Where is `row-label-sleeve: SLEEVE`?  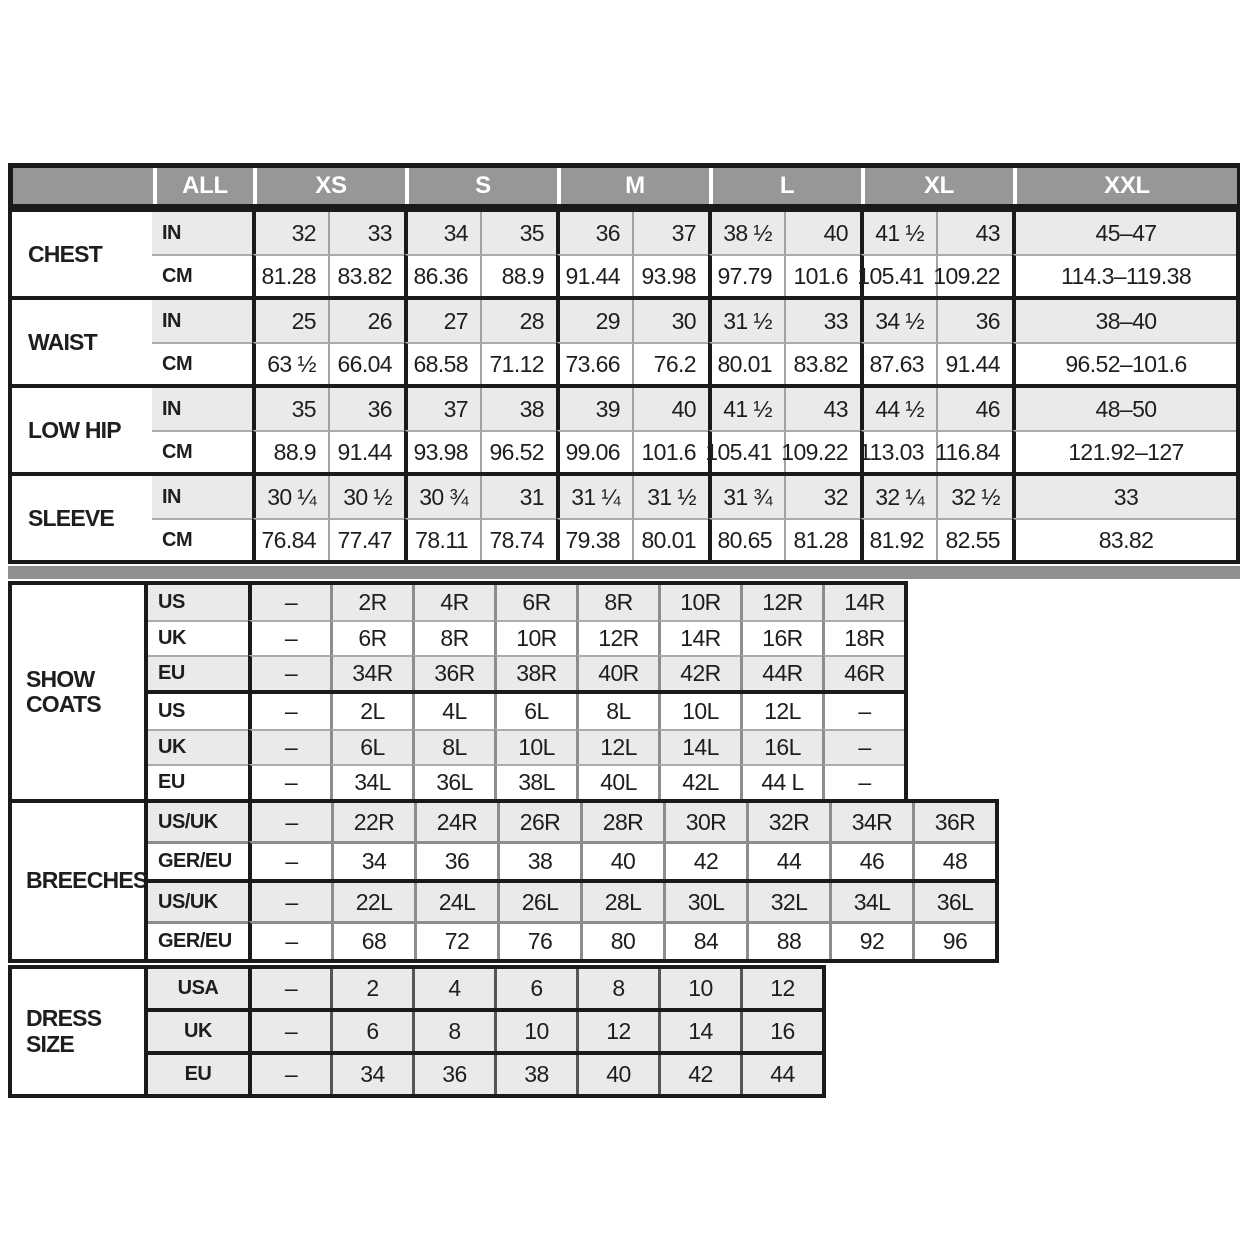 row-label-sleeve: SLEEVE is located at coordinates (82, 518).